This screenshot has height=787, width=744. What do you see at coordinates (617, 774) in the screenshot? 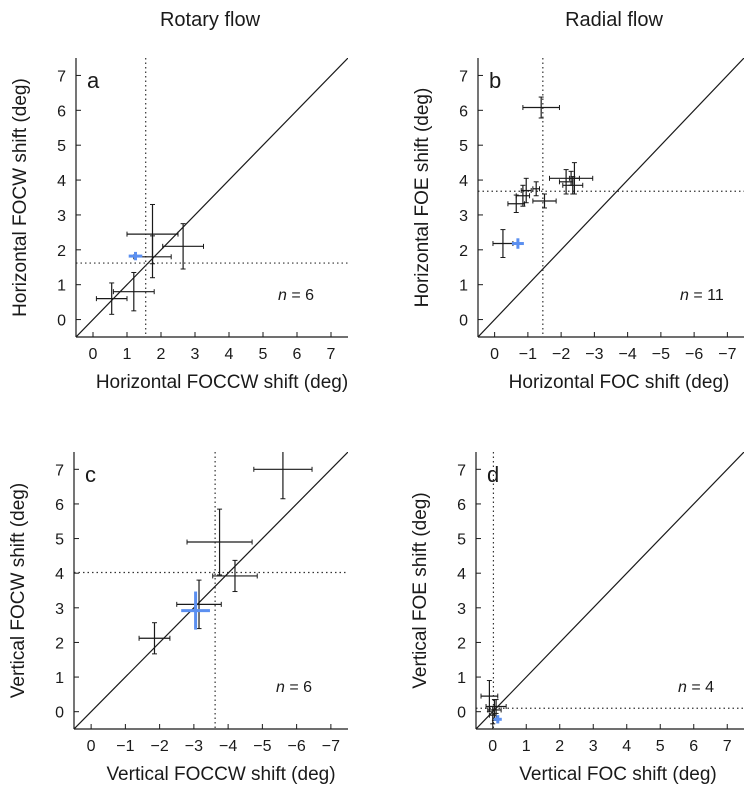
I see `x-axis-label: Vertical FOC shift (deg)` at bounding box center [617, 774].